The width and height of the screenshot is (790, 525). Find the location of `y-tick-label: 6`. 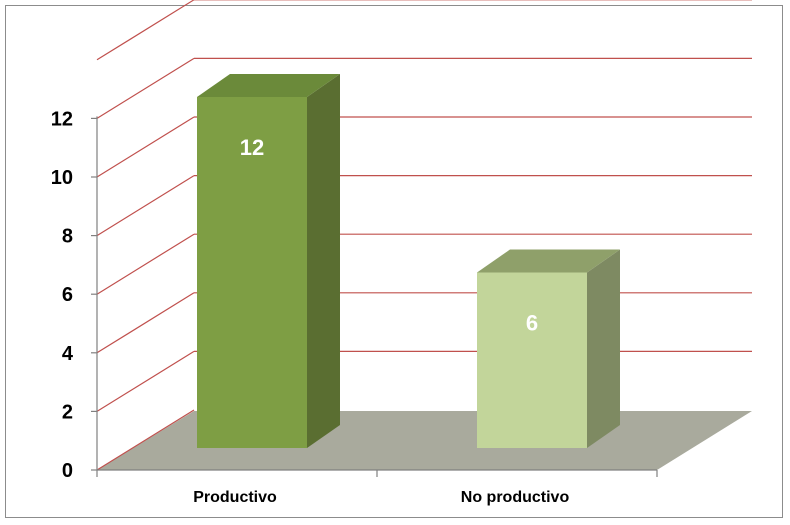

y-tick-label: 6 is located at coordinates (67, 295).